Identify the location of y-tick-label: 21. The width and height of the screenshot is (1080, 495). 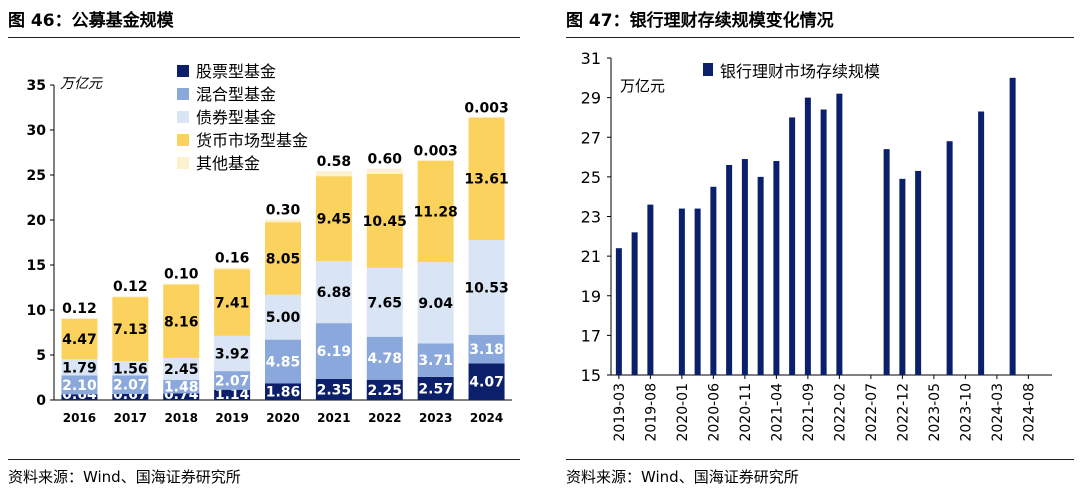
(591, 256).